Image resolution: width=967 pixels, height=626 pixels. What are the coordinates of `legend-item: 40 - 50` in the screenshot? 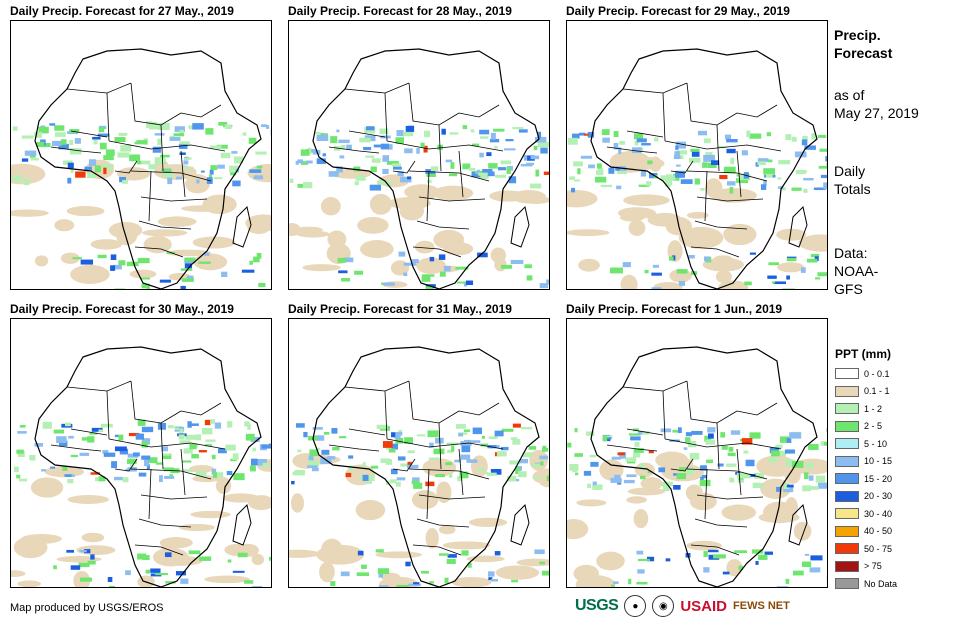 It's located at (863, 531).